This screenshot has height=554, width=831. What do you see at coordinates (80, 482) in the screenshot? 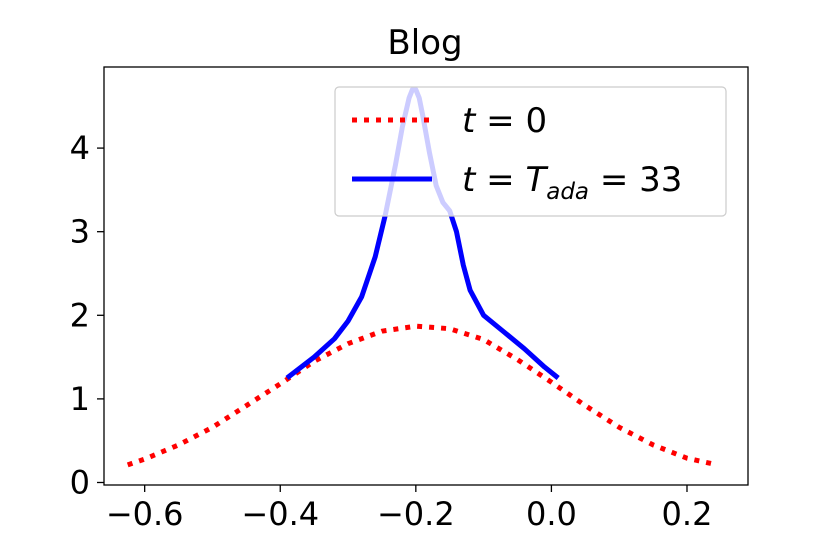
I see `y-tick-label: 0` at bounding box center [80, 482].